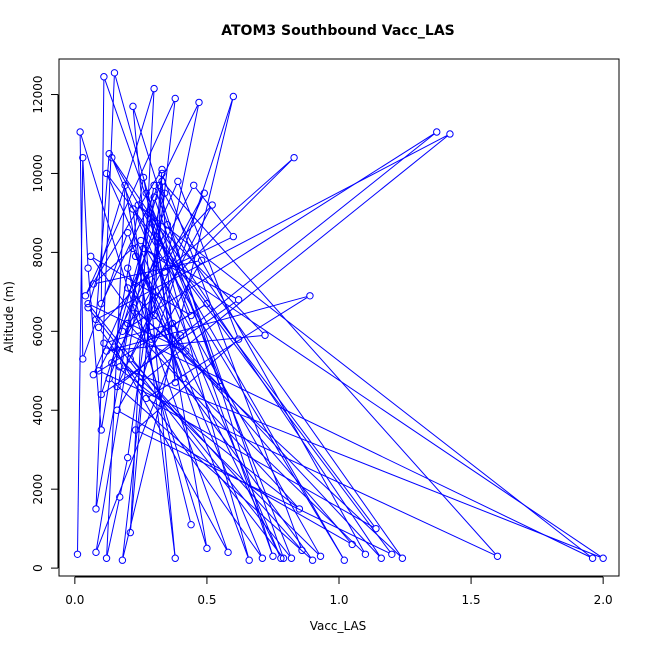 This screenshot has width=650, height=650. I want to click on y-tick-label: 4000, so click(38, 410).